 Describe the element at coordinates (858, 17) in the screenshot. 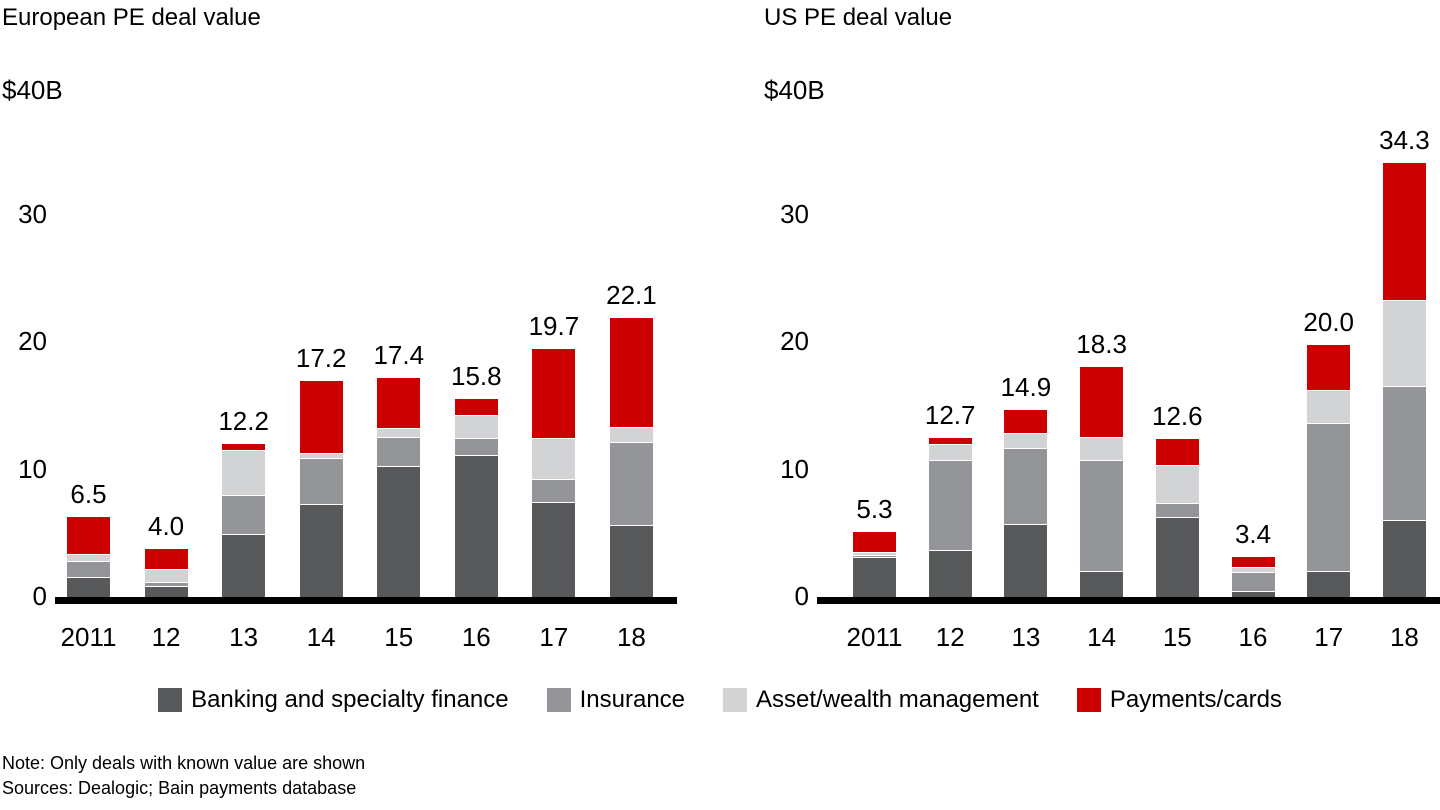

I see `chart-title-us: US PE deal value` at that location.